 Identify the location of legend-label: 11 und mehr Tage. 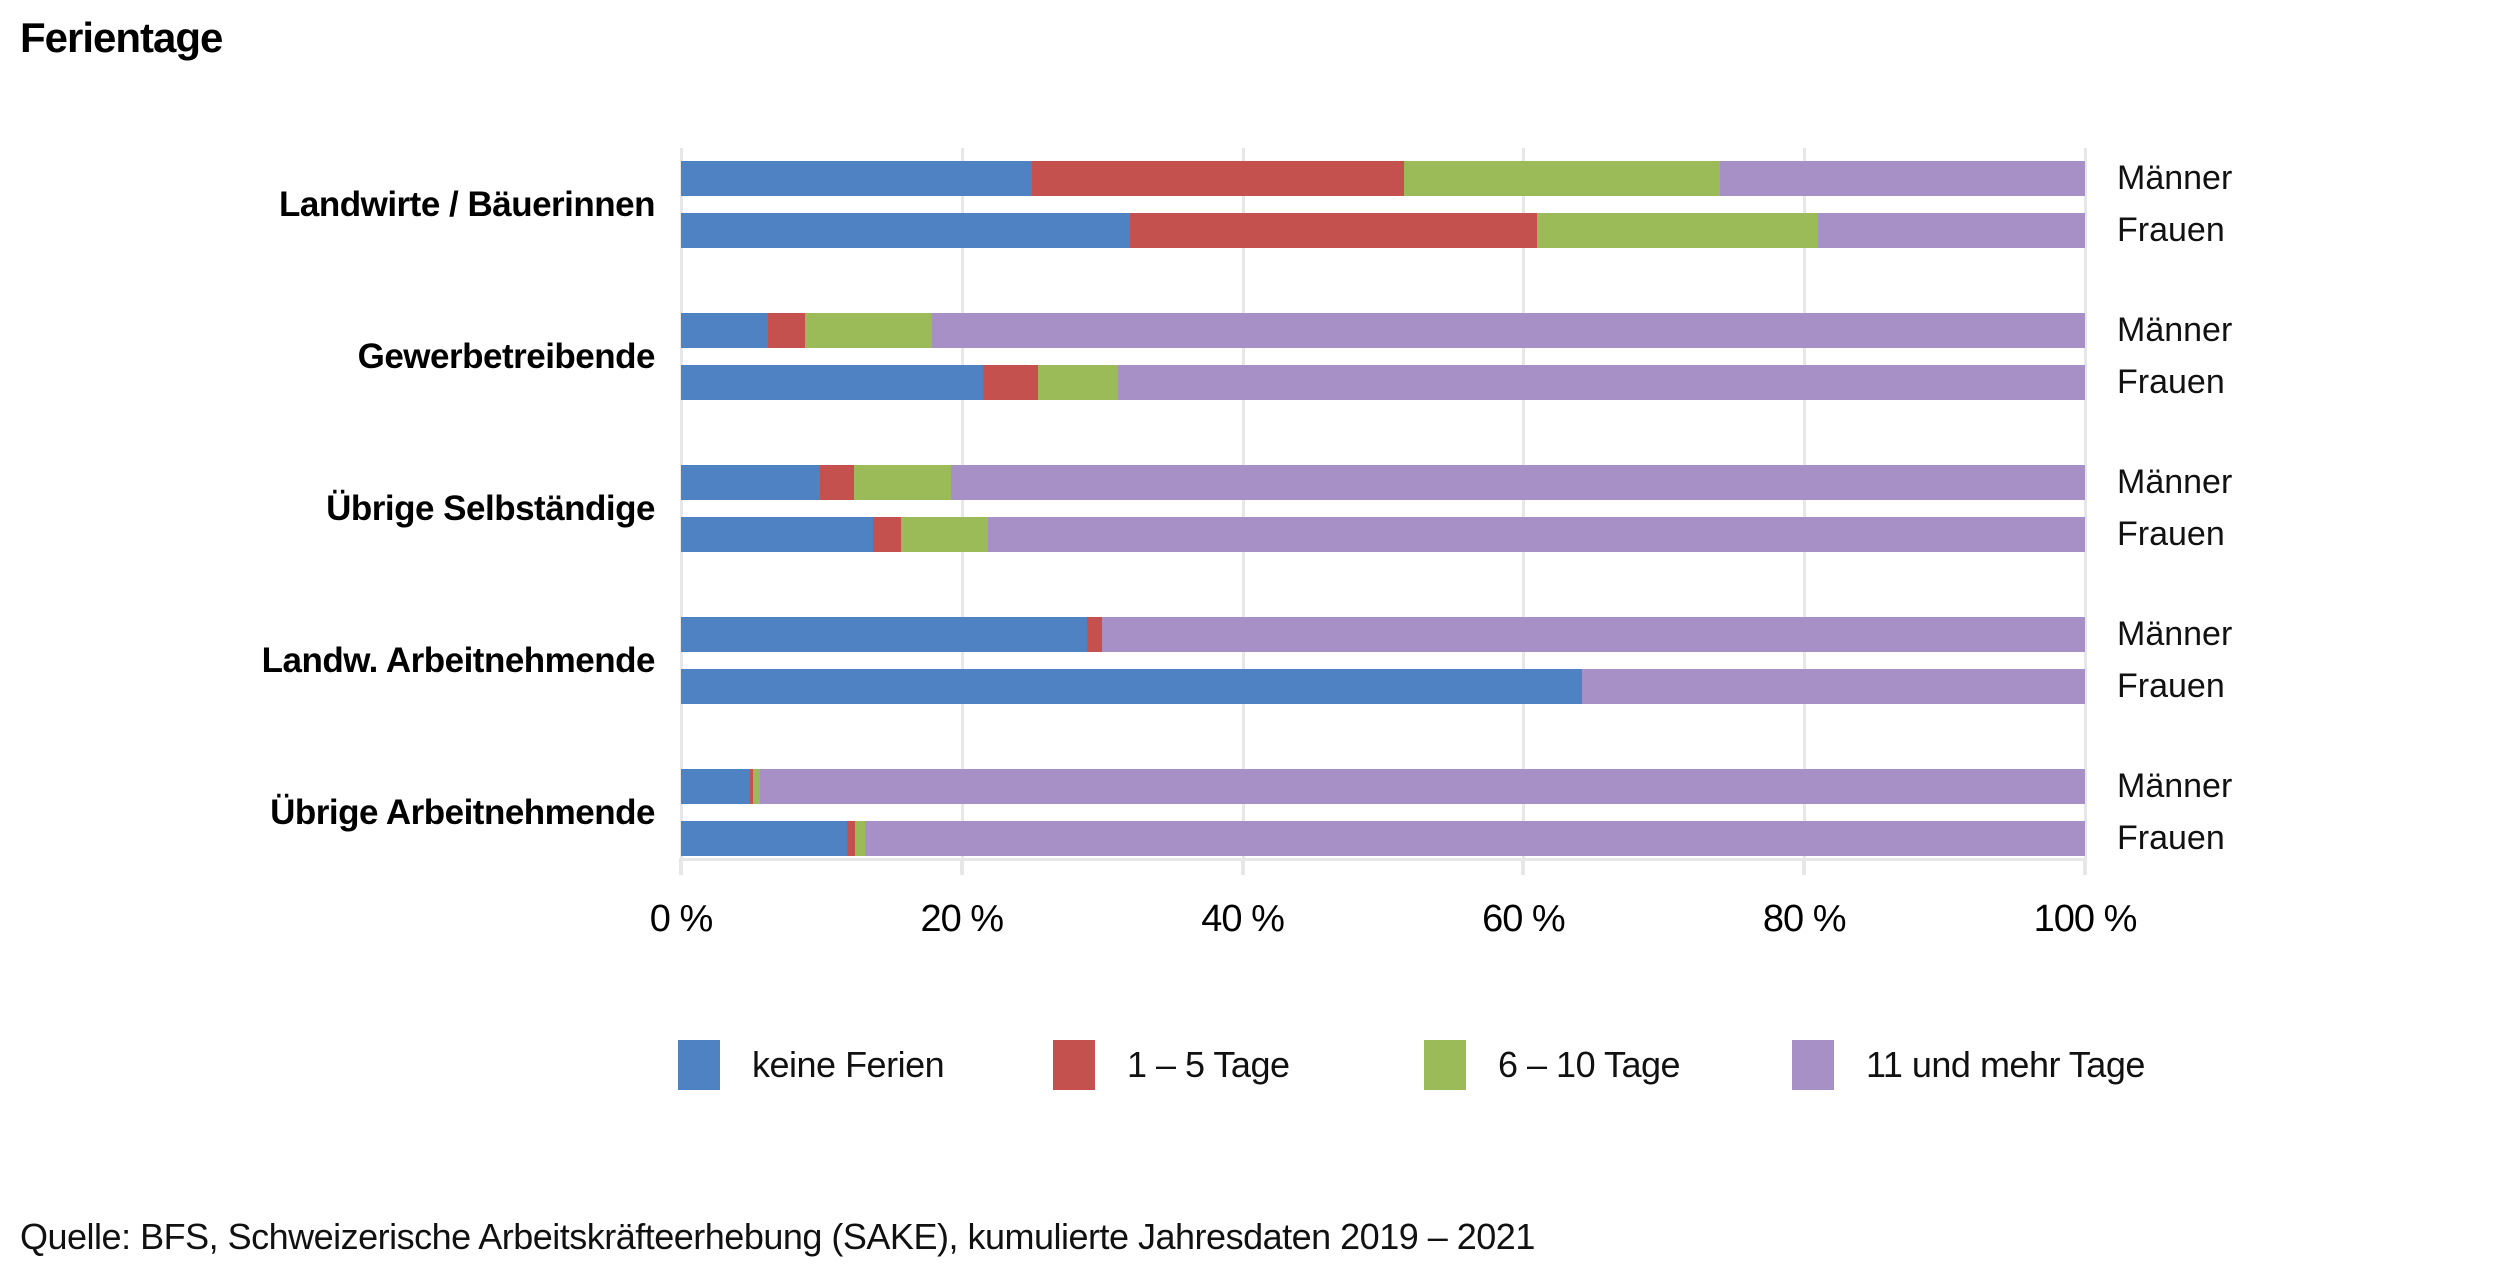
(2005, 1064).